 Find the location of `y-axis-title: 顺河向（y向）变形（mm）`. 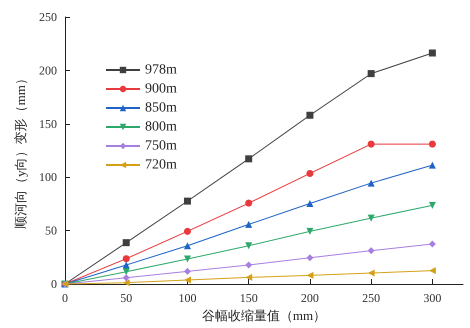

y-axis-title: 顺河向（y向）变形（mm） is located at coordinates (20, 150).